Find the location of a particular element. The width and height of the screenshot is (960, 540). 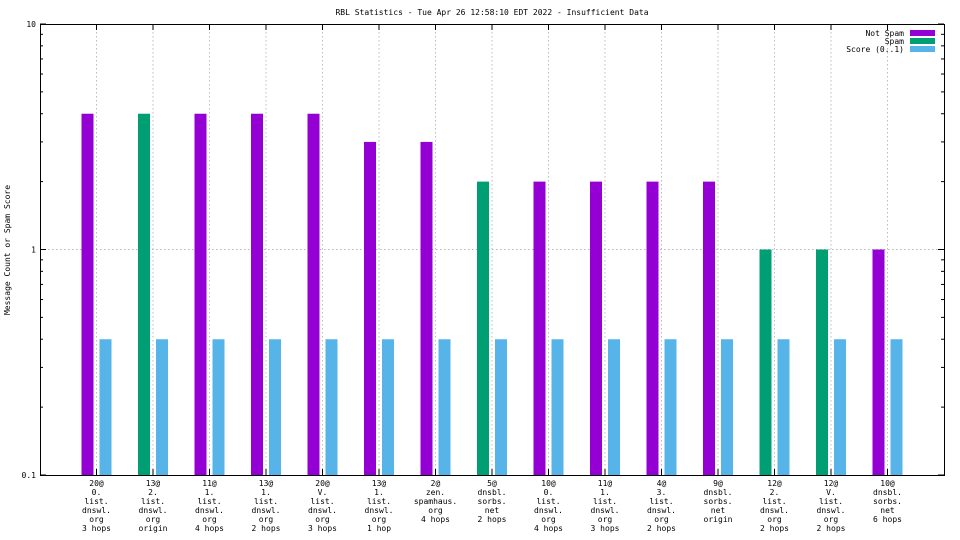

x-tick-label: 13@ 1. list. dnswl. org 2 hops is located at coordinates (266, 506).